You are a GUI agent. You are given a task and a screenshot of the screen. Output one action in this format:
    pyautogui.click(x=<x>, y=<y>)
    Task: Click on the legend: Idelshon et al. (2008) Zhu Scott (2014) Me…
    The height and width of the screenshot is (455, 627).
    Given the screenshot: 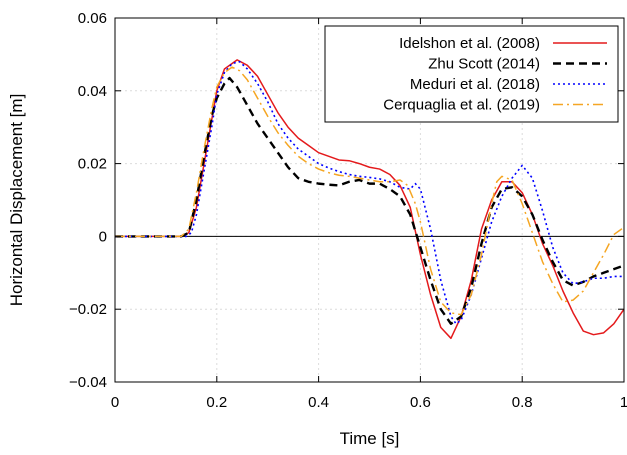 What is the action you would take?
    pyautogui.click(x=471, y=74)
    